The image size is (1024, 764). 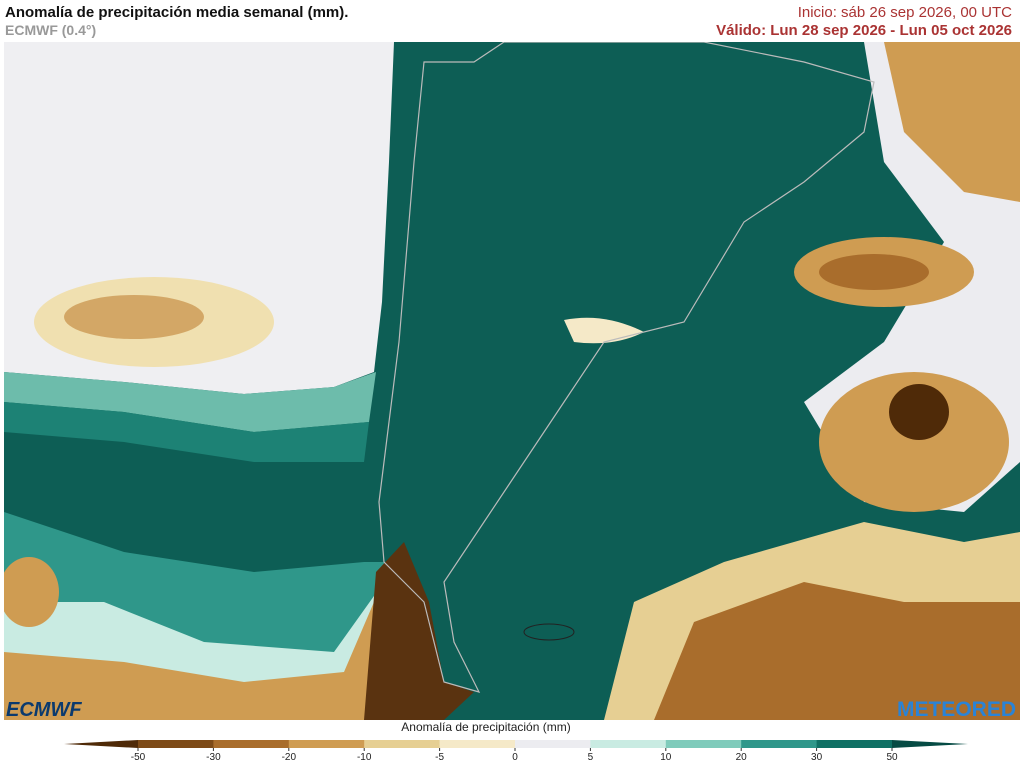 I want to click on colorbar-tick-label: -10, so click(x=364, y=757).